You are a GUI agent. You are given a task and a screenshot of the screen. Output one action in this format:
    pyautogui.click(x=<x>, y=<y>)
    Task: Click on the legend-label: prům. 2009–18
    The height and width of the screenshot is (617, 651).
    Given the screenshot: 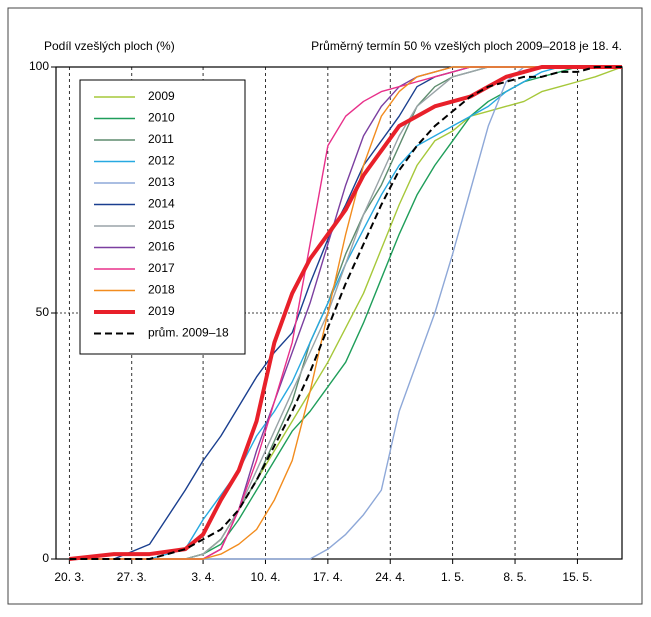 What is the action you would take?
    pyautogui.click(x=188, y=333)
    